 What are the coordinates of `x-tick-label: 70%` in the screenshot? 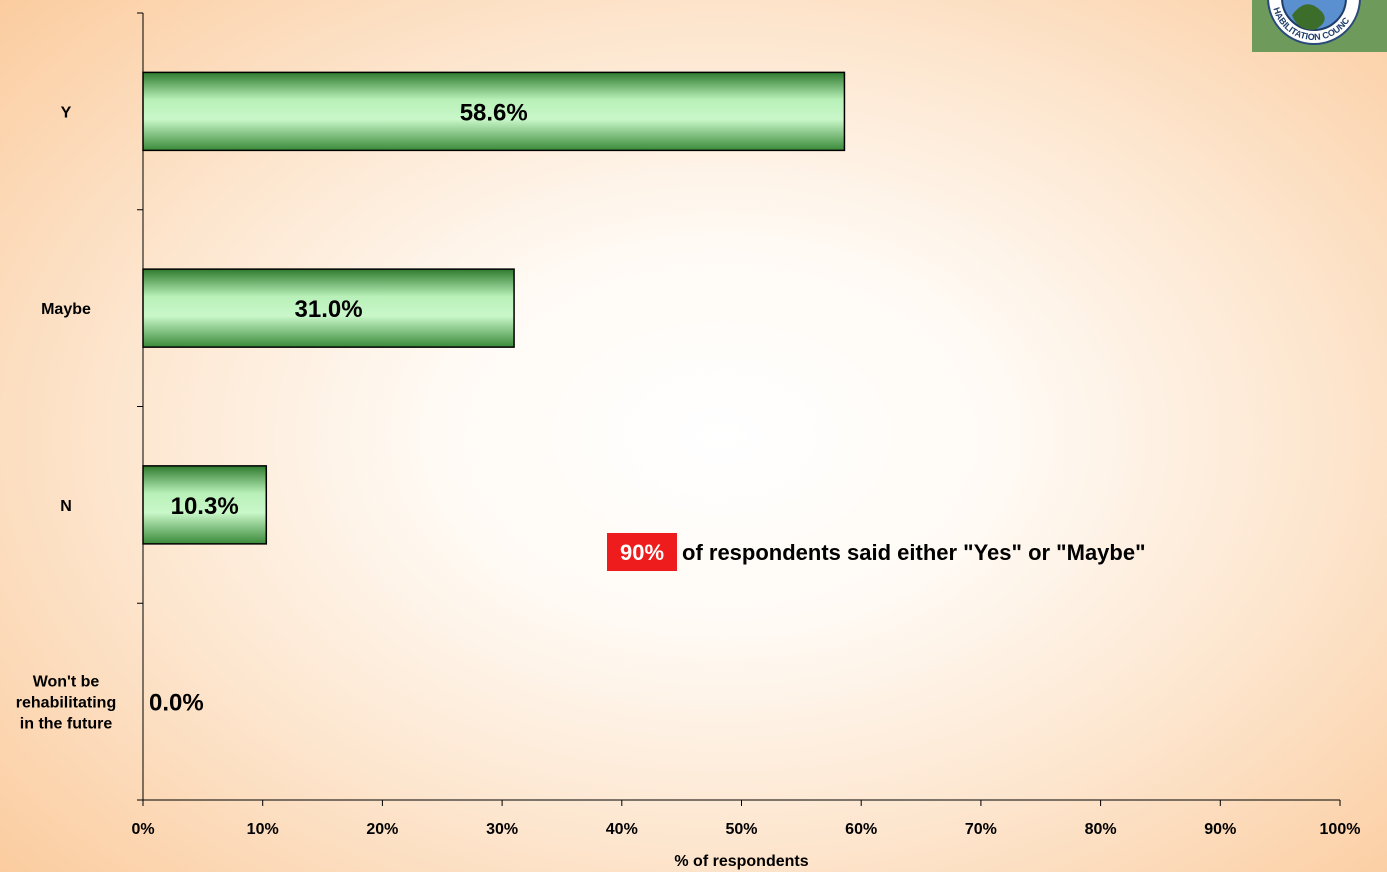 It's located at (981, 829).